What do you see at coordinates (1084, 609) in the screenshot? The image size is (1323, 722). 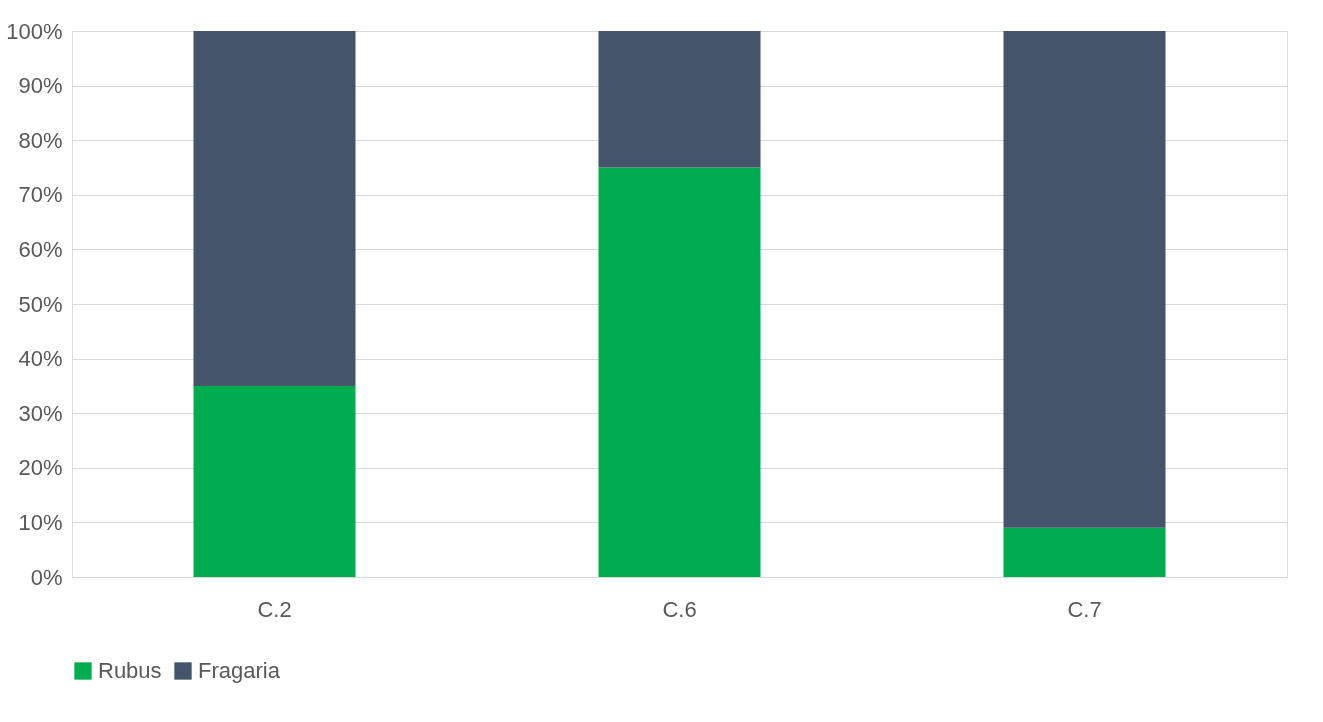 I see `x-tick-label: C.7` at bounding box center [1084, 609].